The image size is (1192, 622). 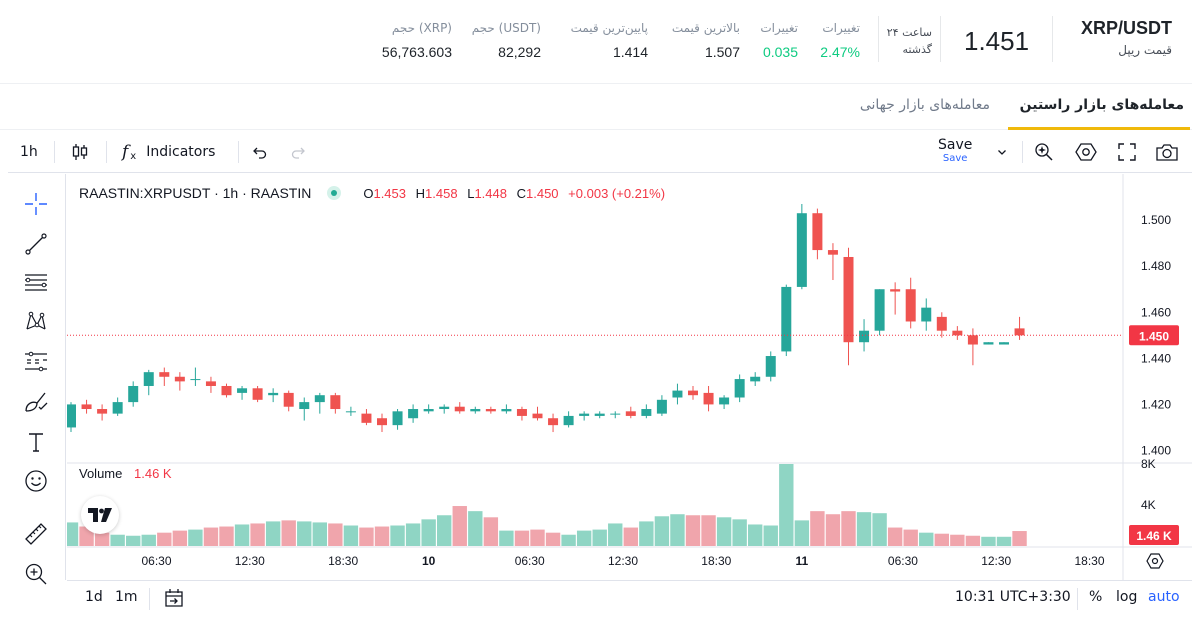 I want to click on tab-raastin-trades: معامله‌های بازار راستین, so click(x=1101, y=105).